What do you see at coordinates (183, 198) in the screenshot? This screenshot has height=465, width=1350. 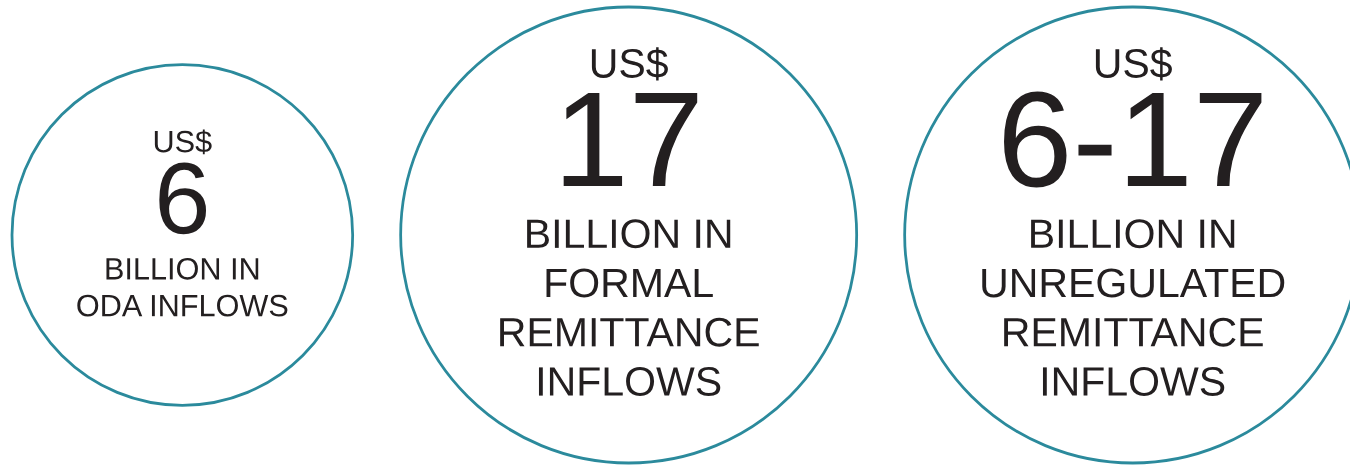 I see `data-label: 6` at bounding box center [183, 198].